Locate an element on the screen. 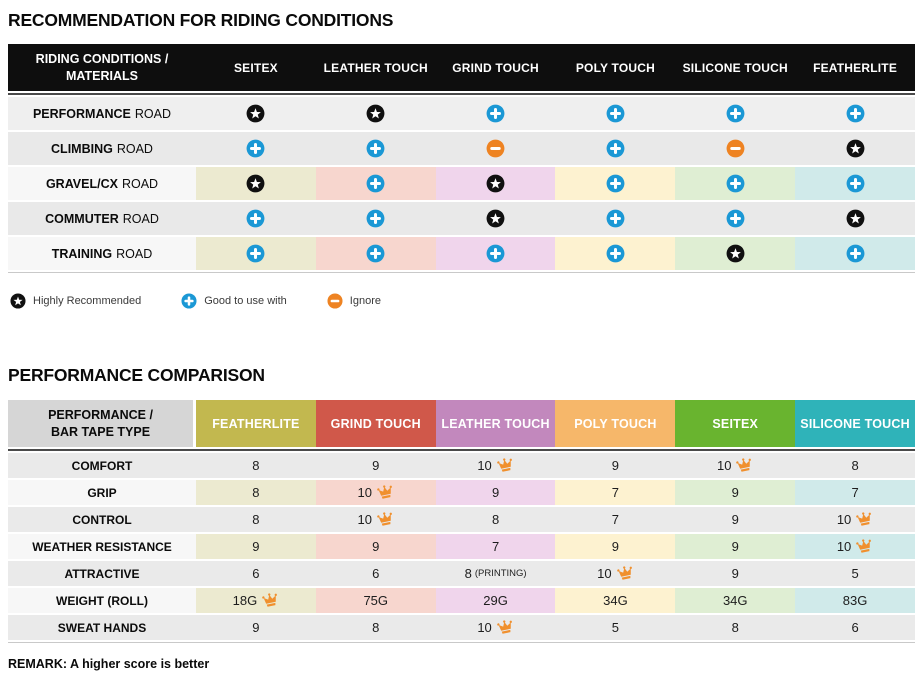 Image resolution: width=923 pixels, height=674 pixels. legend-label: Good to use with is located at coordinates (245, 301).